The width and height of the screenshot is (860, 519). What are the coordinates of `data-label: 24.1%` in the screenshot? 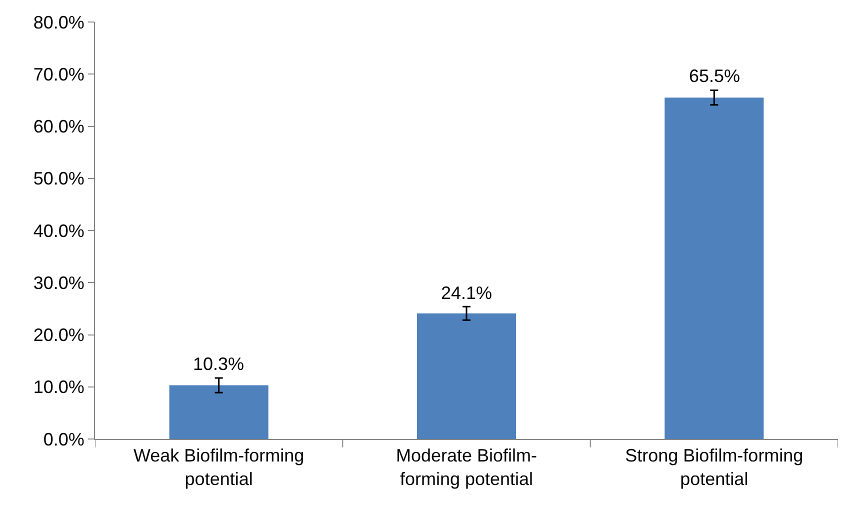 It's located at (466, 293).